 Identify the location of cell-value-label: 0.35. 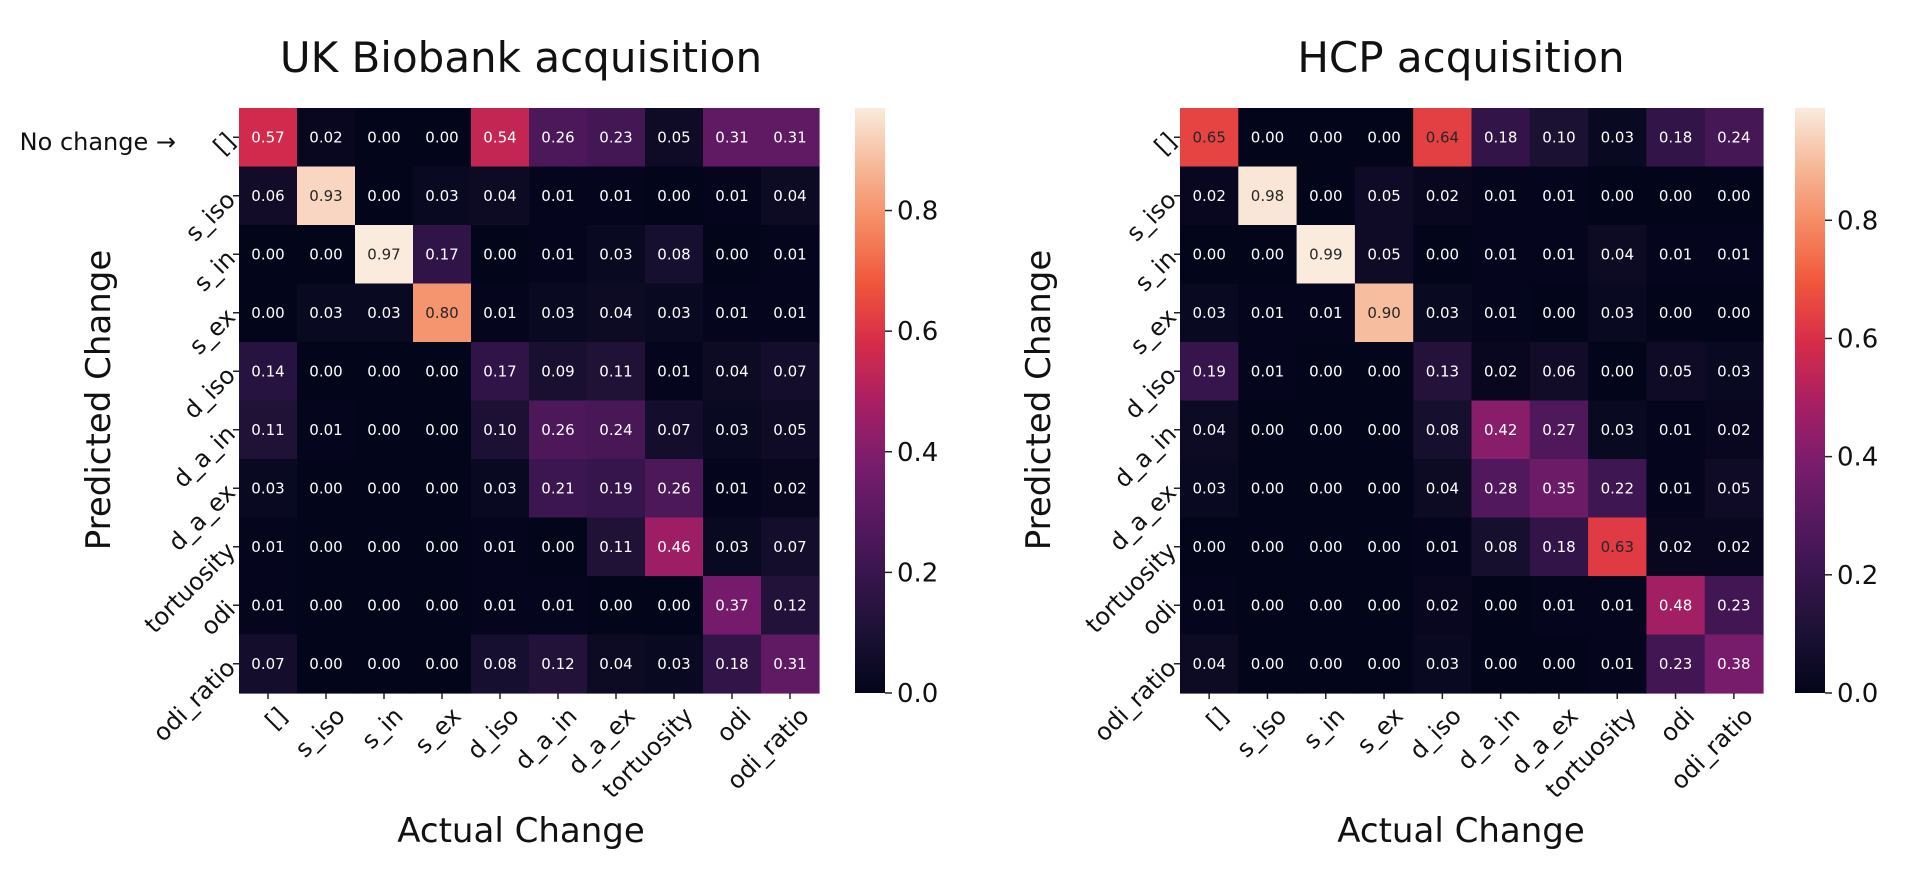
(1558, 488).